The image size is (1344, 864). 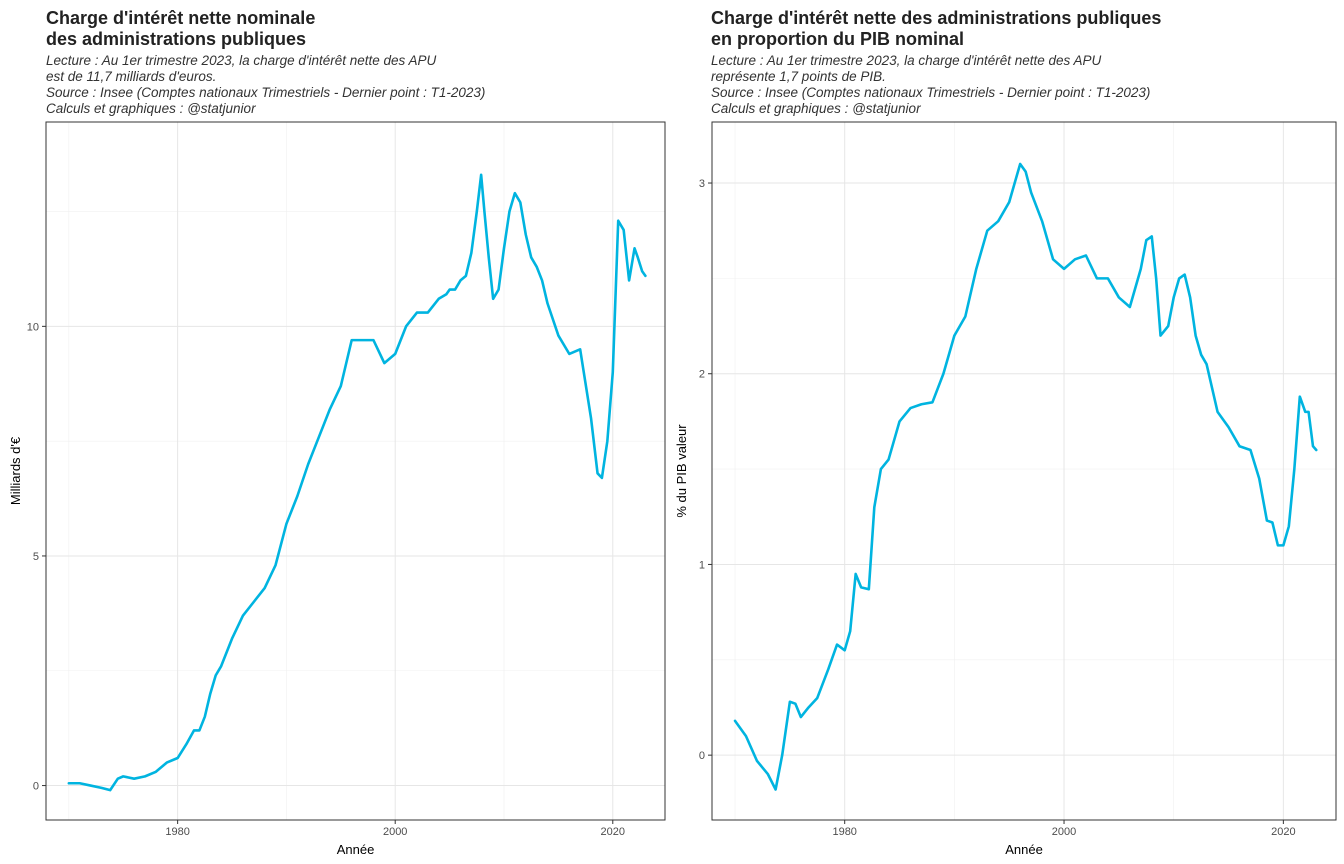 What do you see at coordinates (837, 39) in the screenshot?
I see `chart-title-line: en proportion du PIB nominal` at bounding box center [837, 39].